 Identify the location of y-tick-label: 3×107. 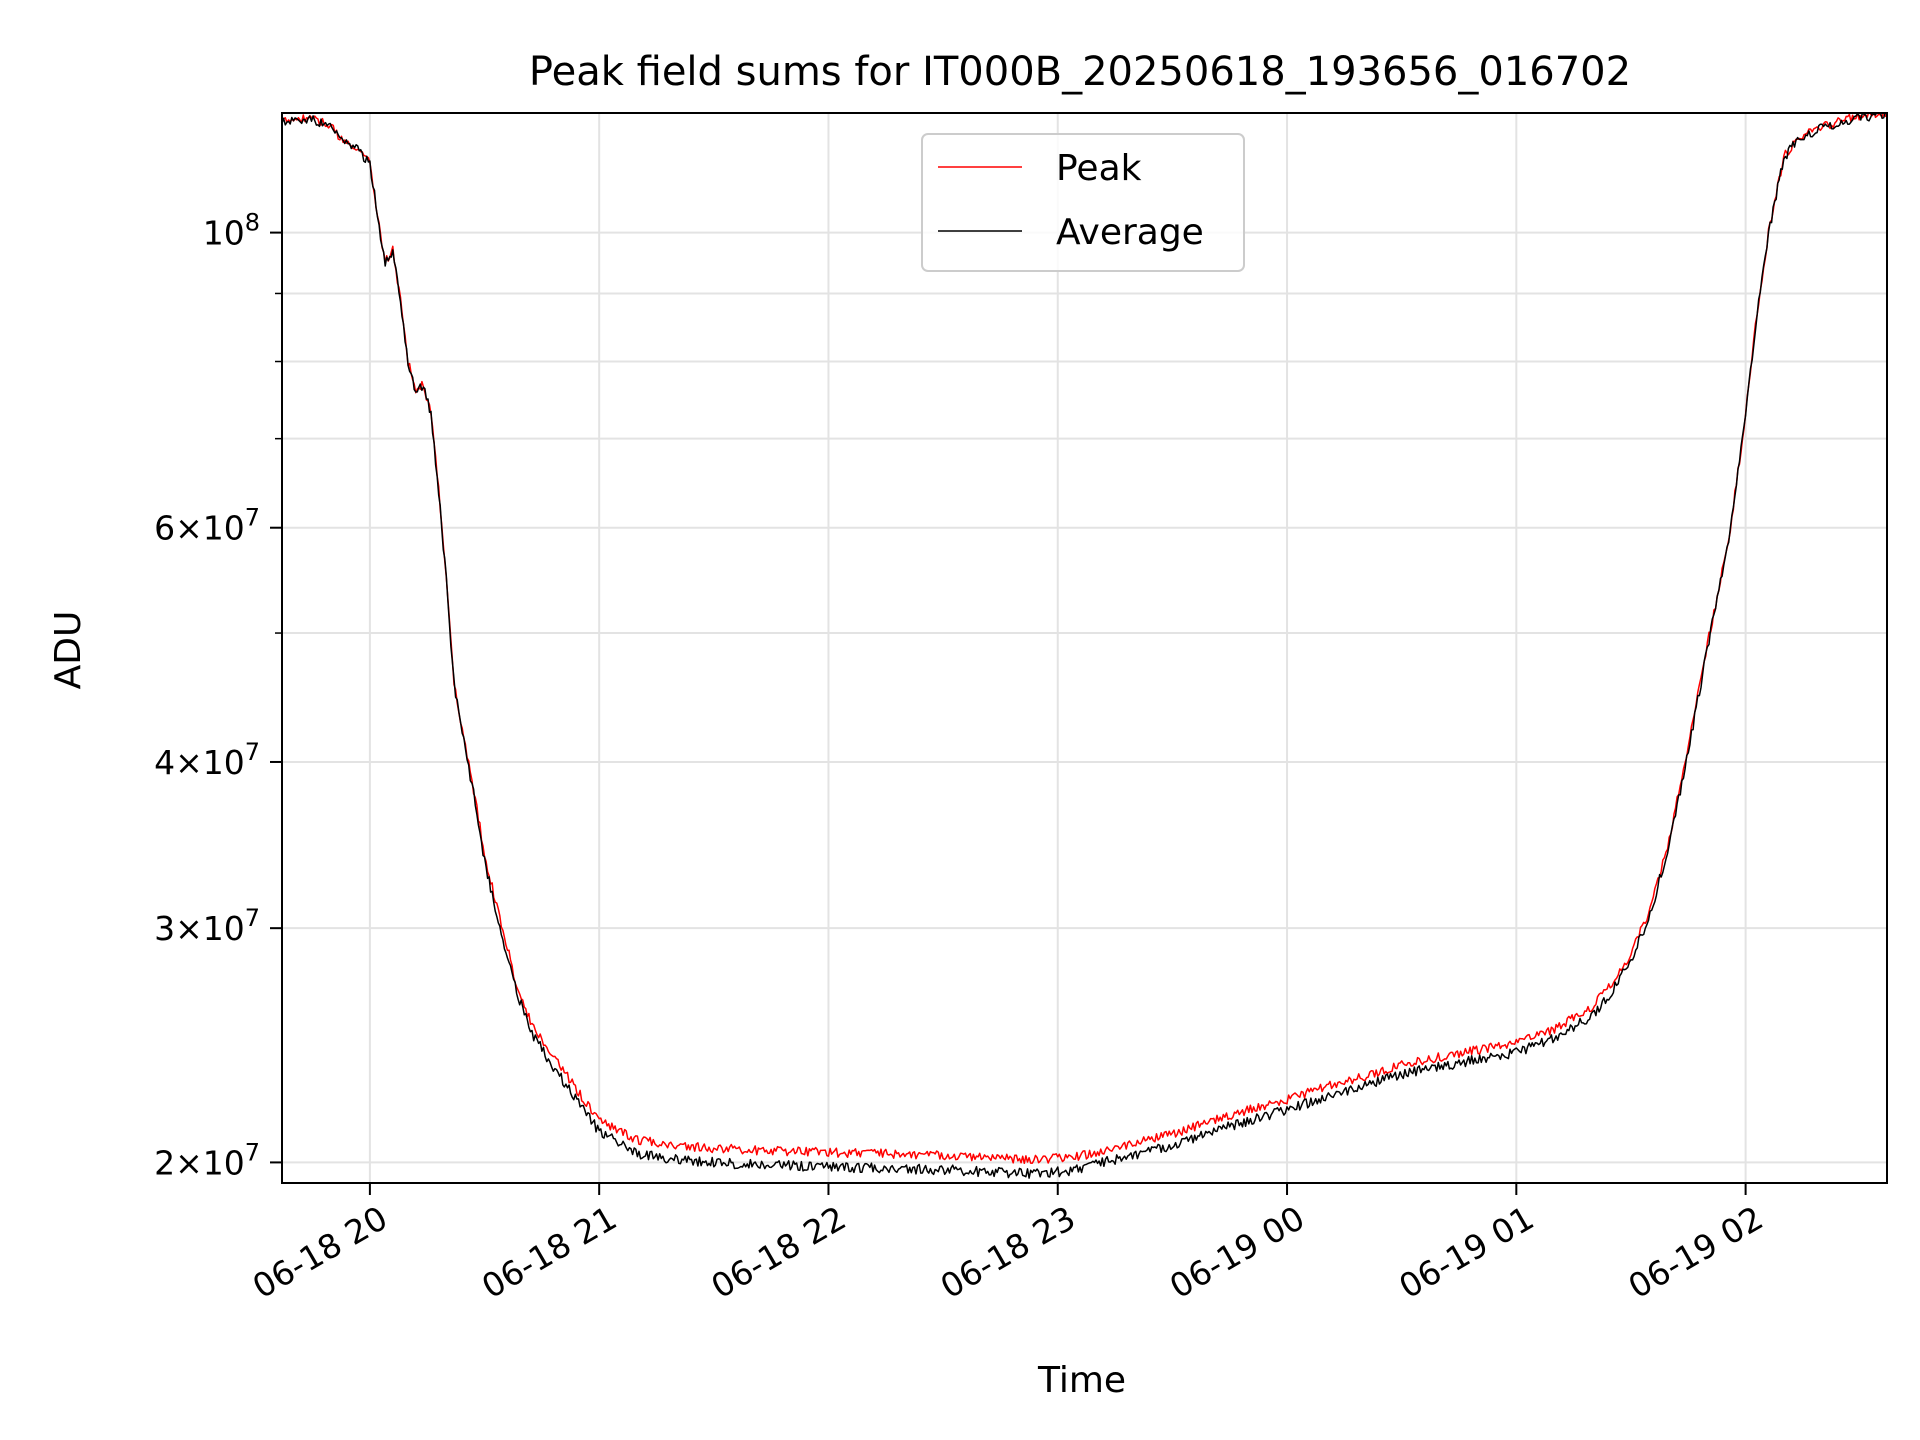
(207, 926).